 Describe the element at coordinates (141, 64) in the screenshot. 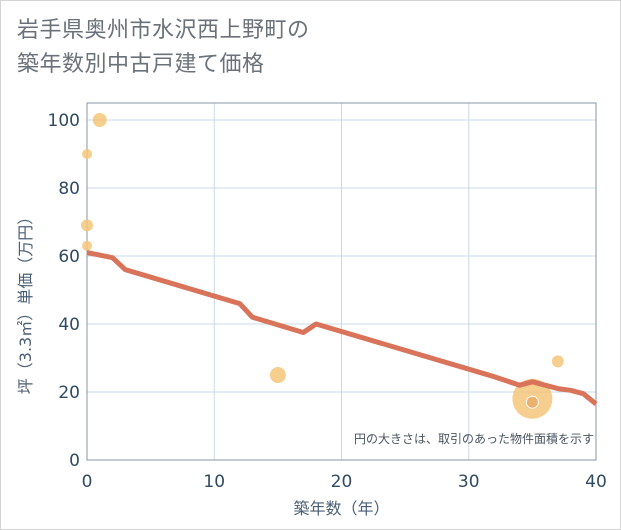

I see `chart-title-line2: 築年数別中古戸建て価格` at that location.